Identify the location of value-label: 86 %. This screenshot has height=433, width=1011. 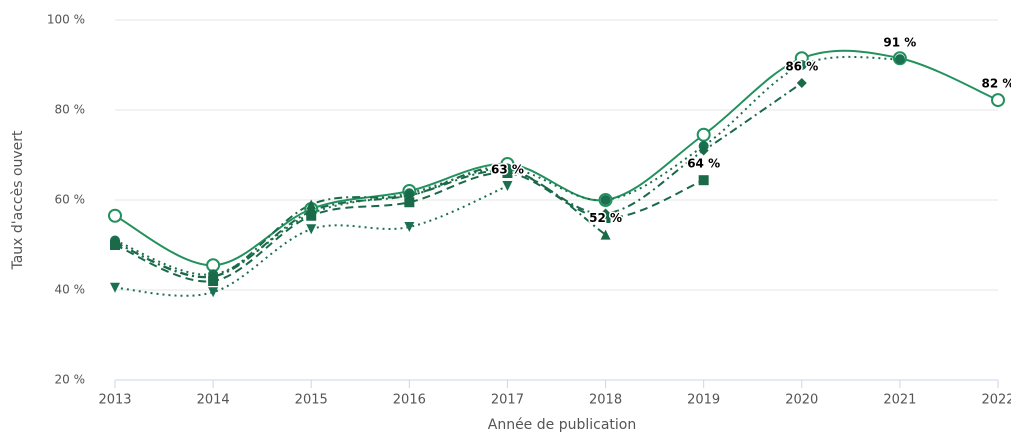
(801, 67).